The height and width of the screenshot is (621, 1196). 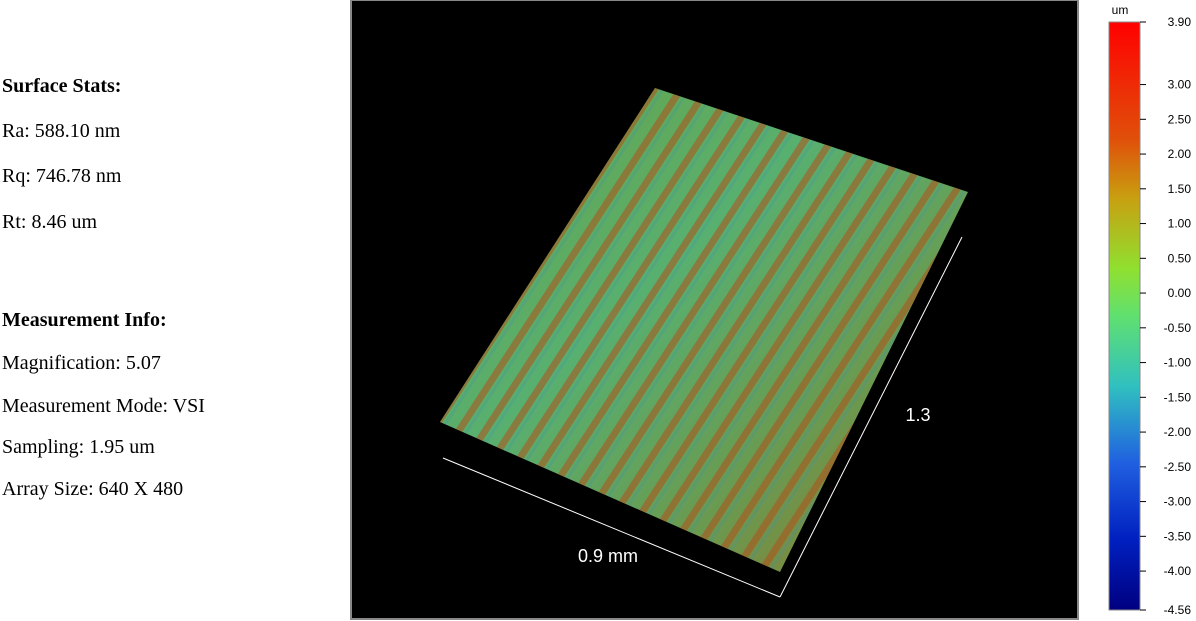 I want to click on info-line: Sampling: 1.95 um, so click(x=78, y=447).